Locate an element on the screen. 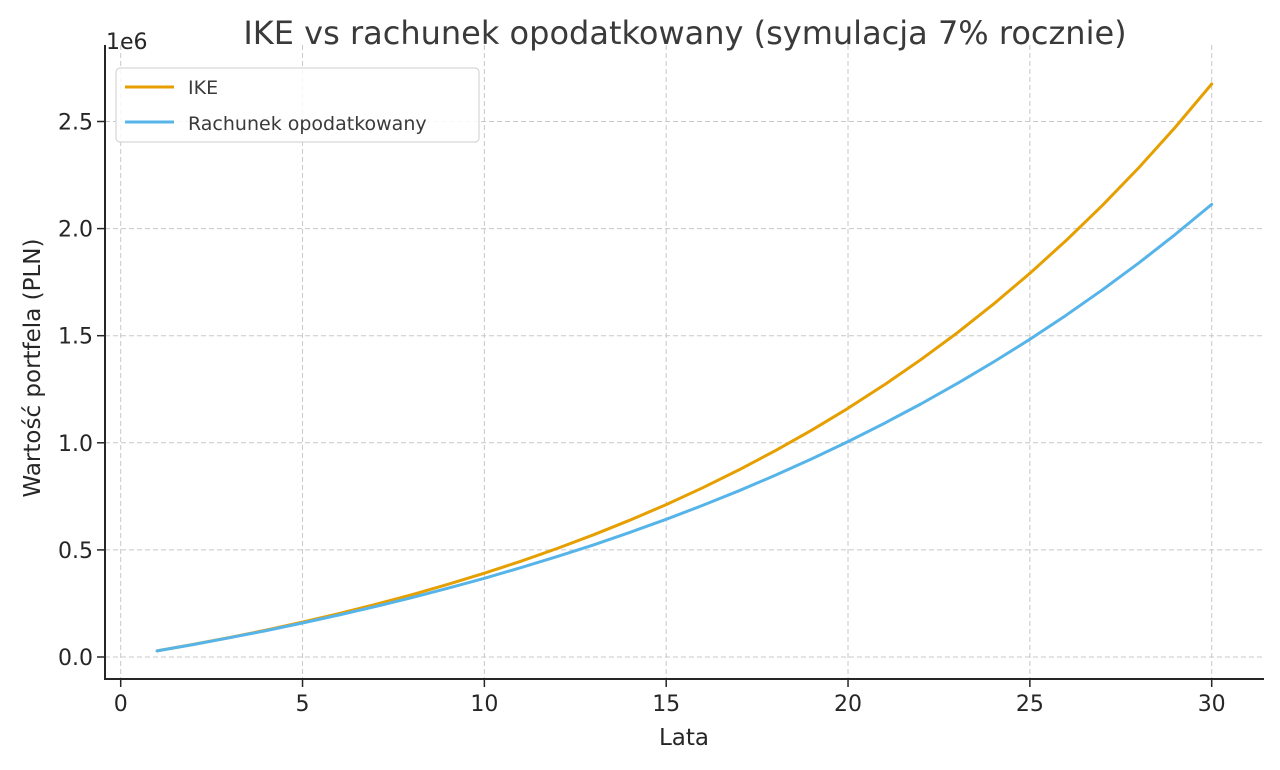  legend-label-rachunek: Rachunek opodatkowany is located at coordinates (307, 124).